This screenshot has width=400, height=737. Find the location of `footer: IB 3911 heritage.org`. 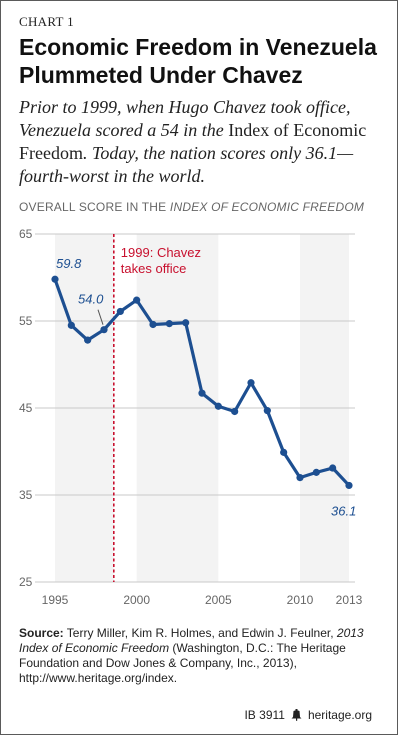

footer: IB 3911 heritage.org is located at coordinates (308, 715).